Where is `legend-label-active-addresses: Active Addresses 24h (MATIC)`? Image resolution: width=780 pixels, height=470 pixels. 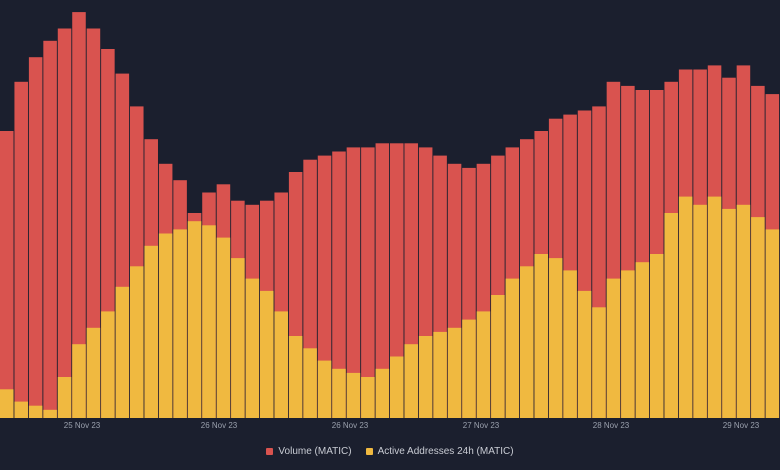
legend-label-active-addresses: Active Addresses 24h (MATIC) is located at coordinates (445, 451).